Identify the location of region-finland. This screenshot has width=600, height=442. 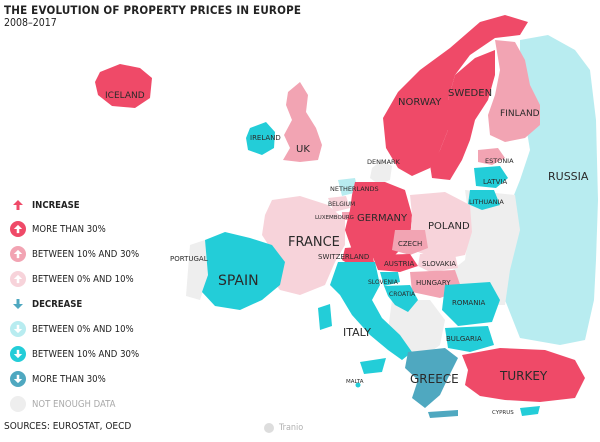
(514, 91).